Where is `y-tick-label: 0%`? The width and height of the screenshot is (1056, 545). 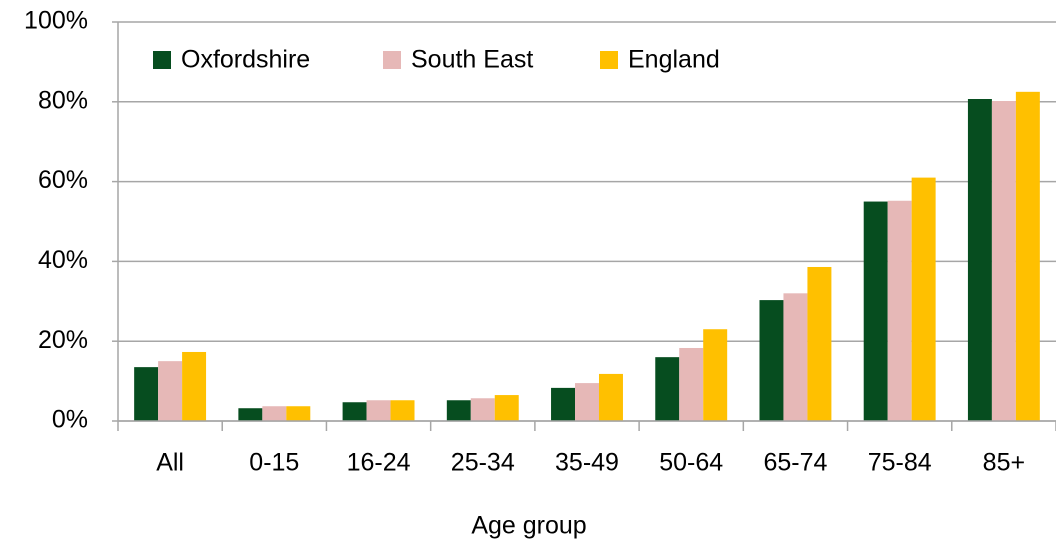
y-tick-label: 0% is located at coordinates (70, 420).